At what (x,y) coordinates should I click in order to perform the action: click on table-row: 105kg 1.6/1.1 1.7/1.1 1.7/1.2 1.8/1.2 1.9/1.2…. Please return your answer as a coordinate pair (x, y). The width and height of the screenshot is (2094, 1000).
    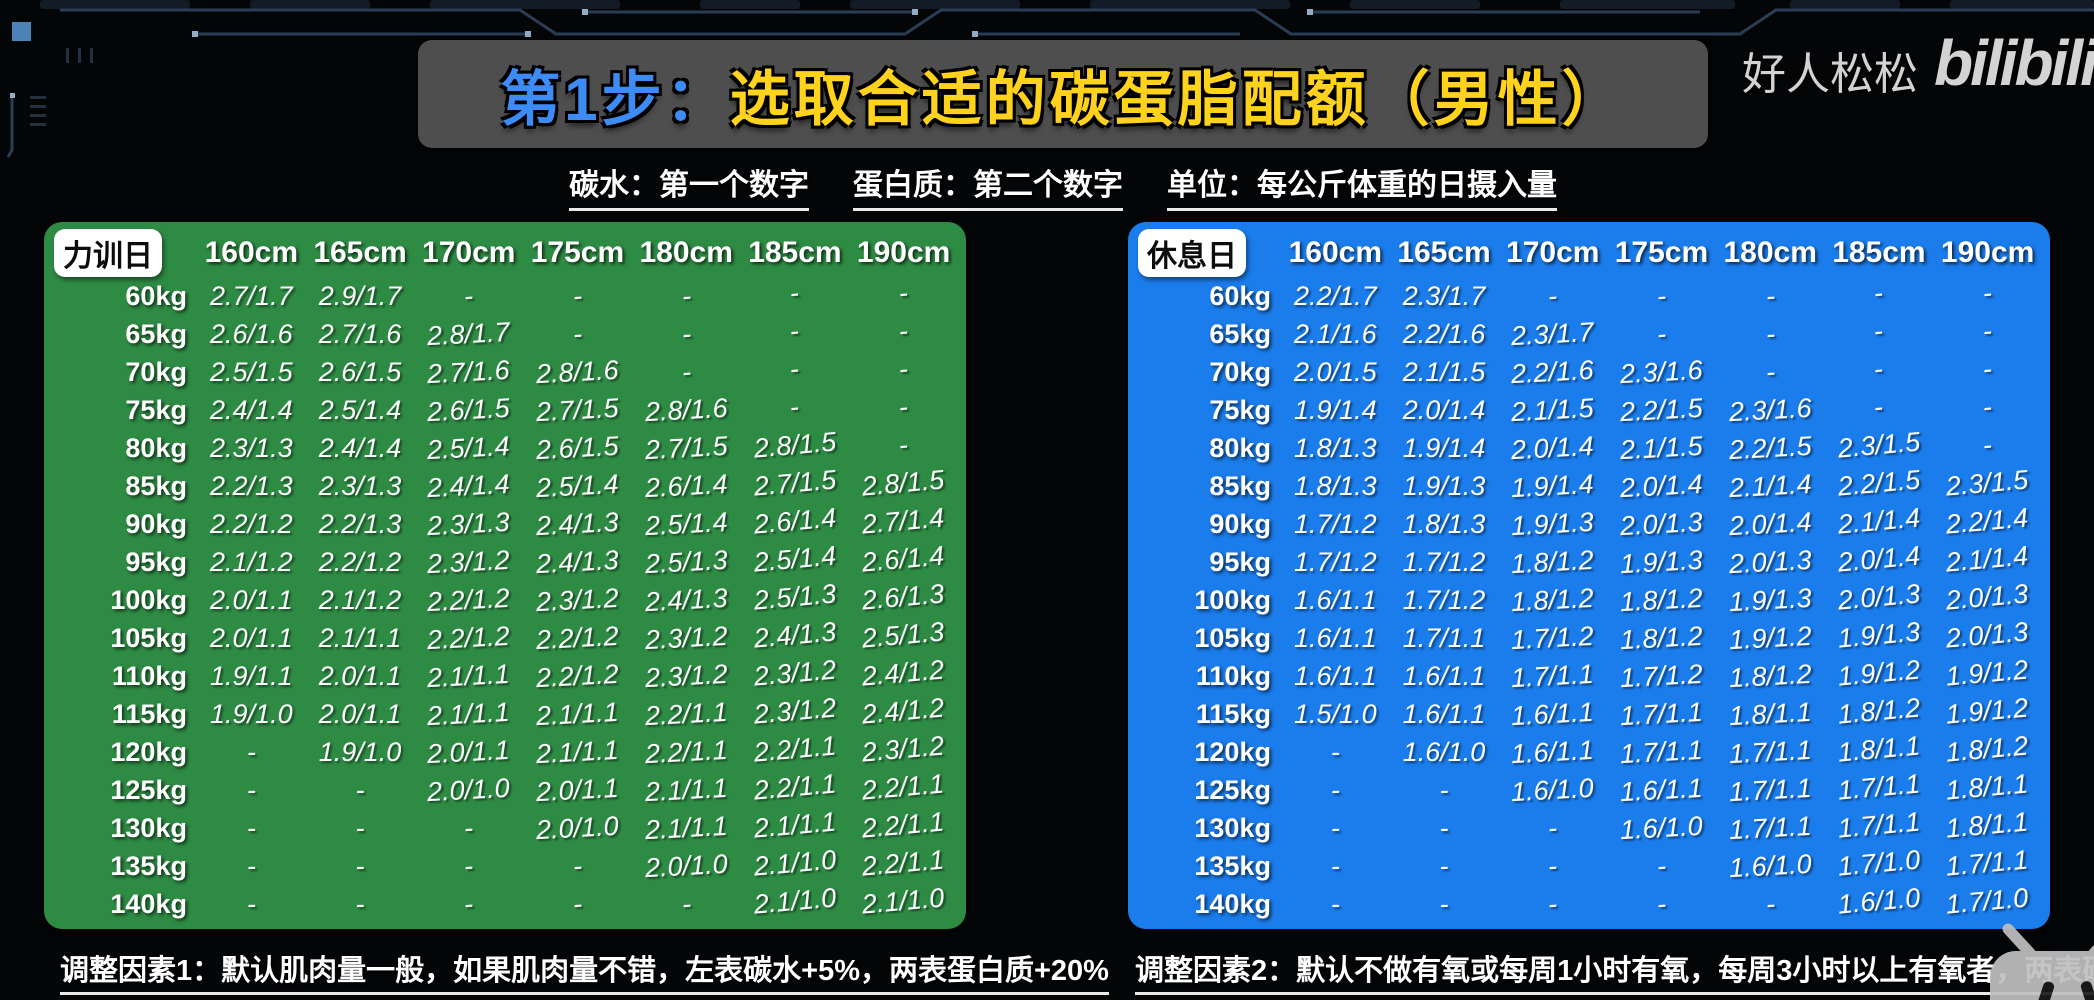
    Looking at the image, I should click on (1589, 636).